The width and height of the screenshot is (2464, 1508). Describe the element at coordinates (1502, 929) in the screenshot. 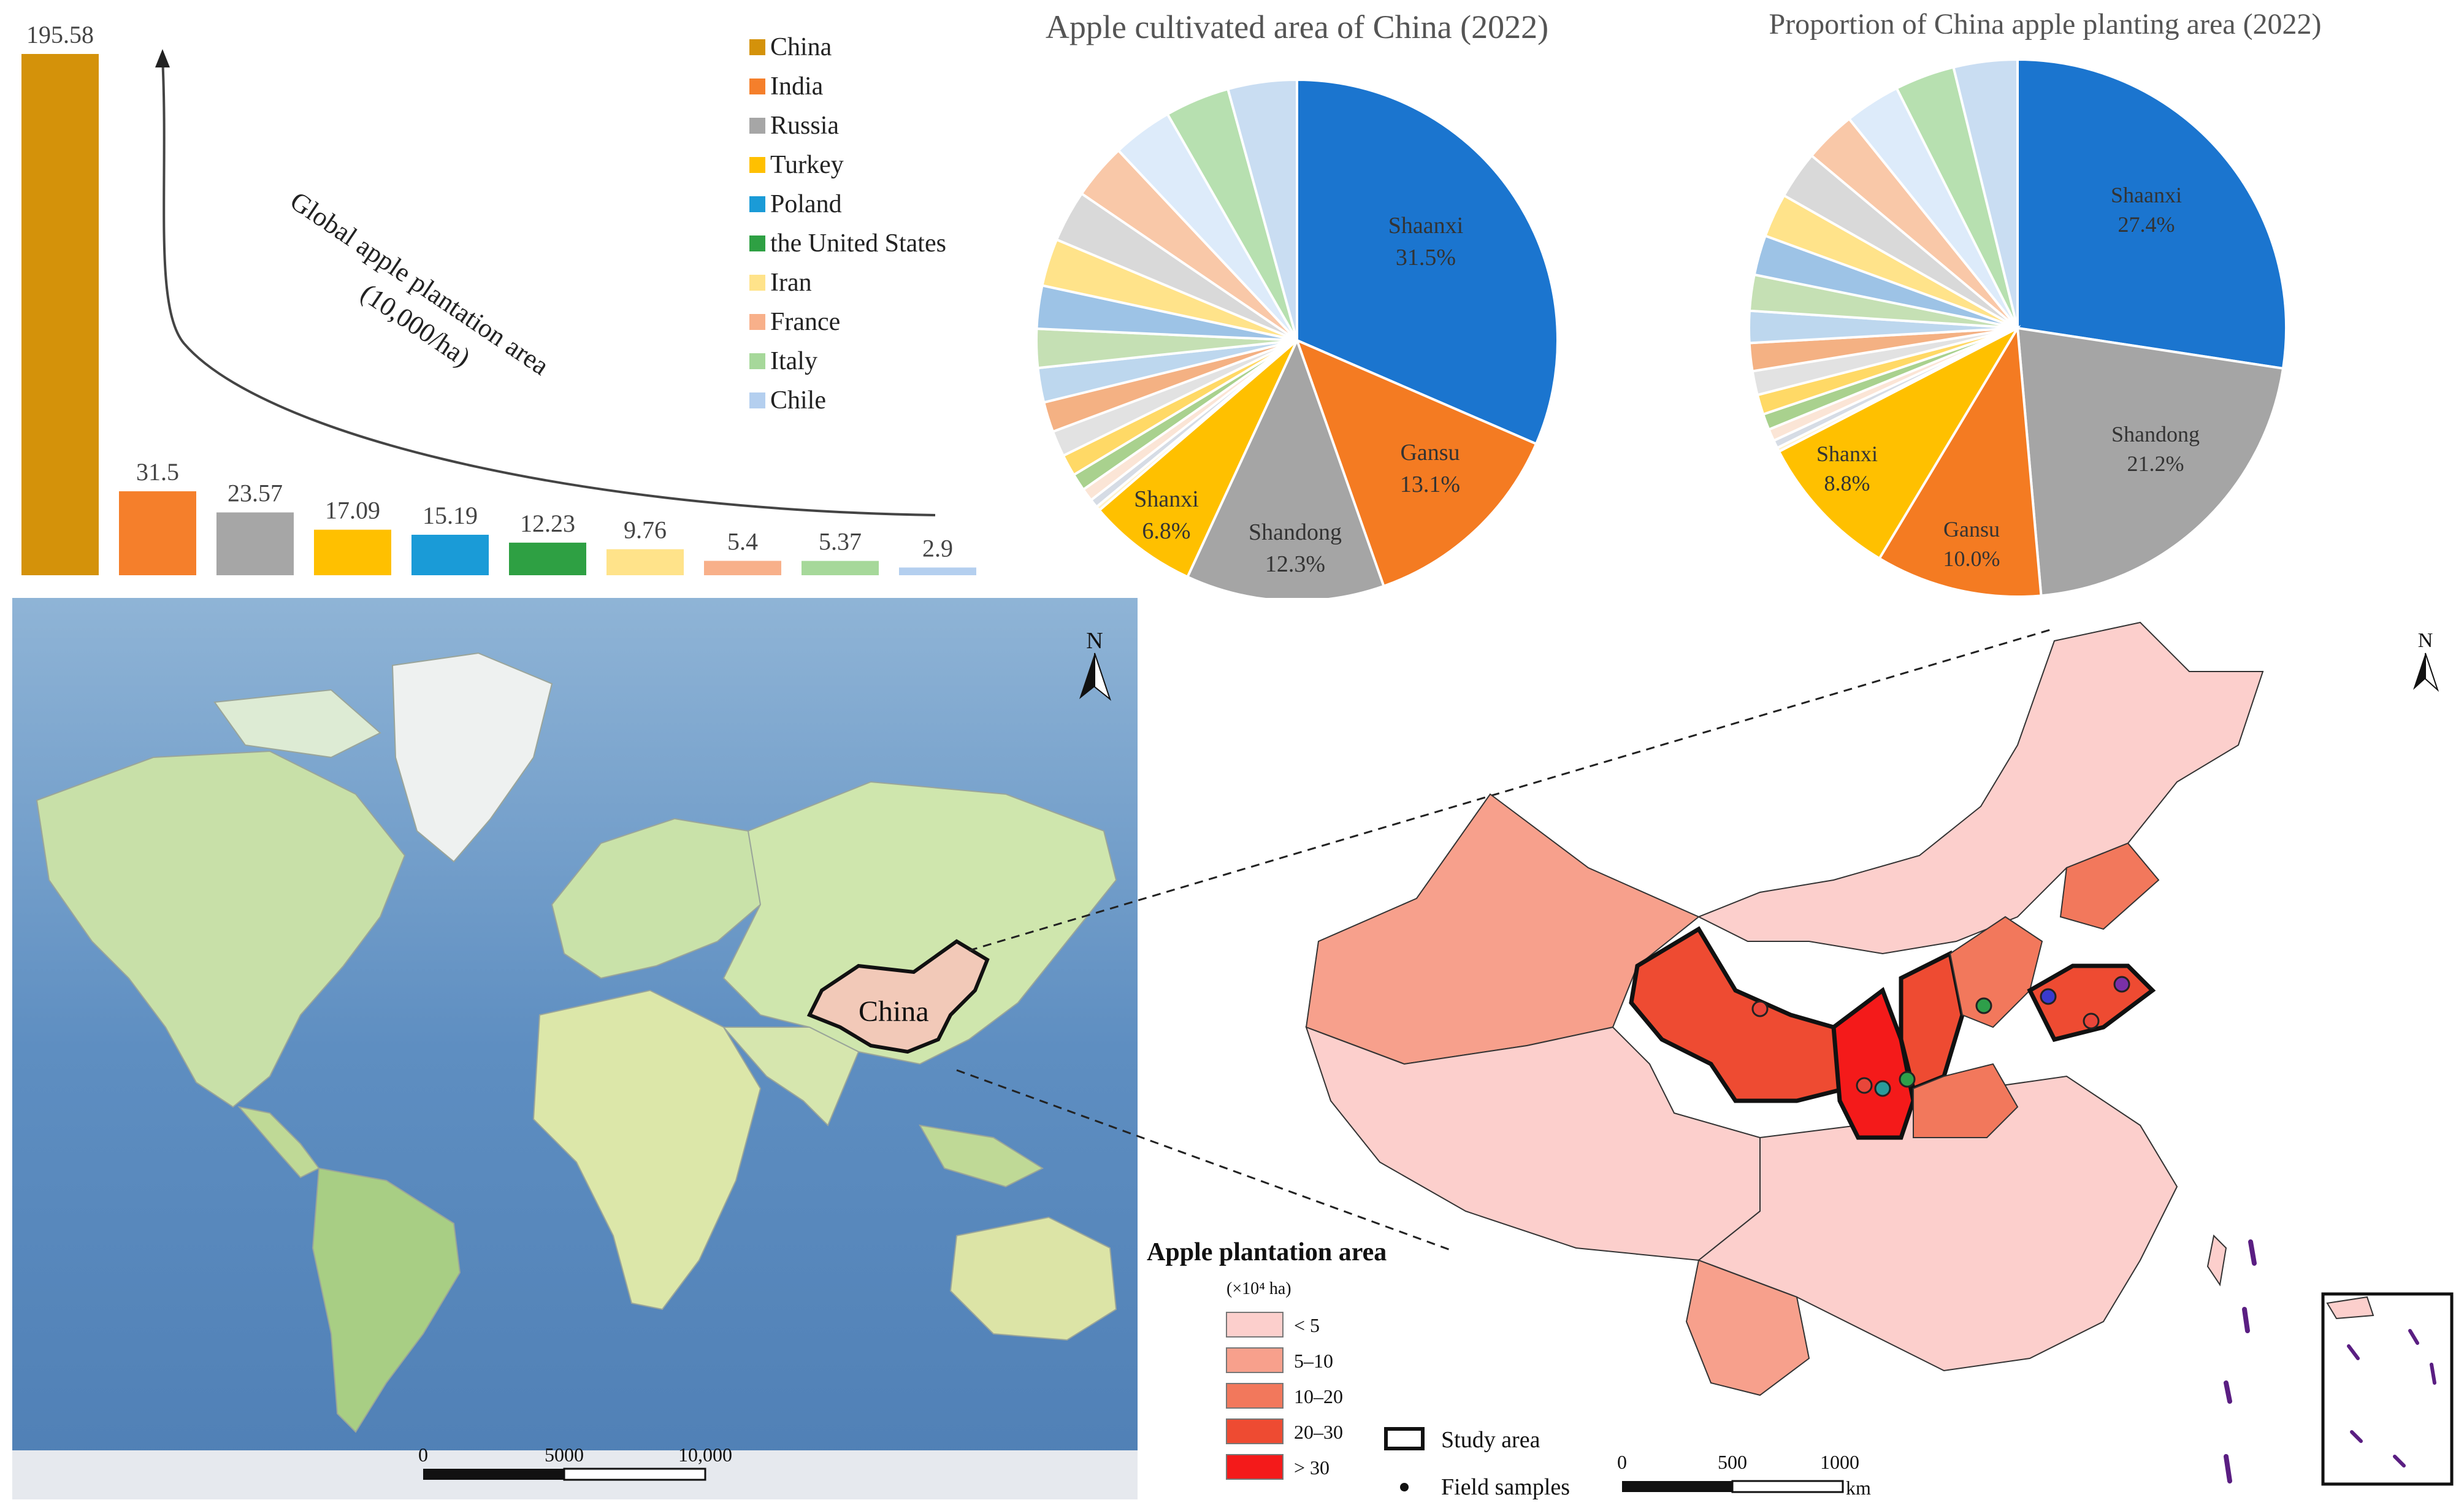

I see `region-xinjiang` at that location.